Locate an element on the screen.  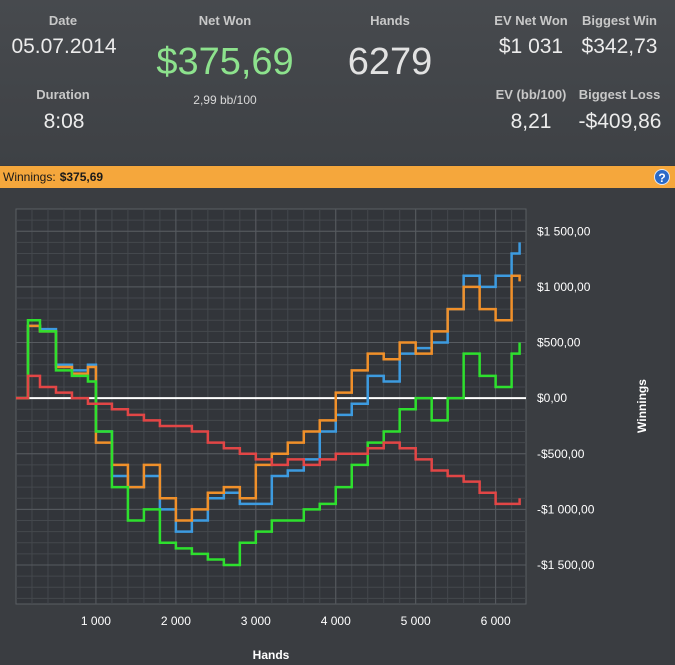
date-value: 05.07.2014 is located at coordinates (64, 46).